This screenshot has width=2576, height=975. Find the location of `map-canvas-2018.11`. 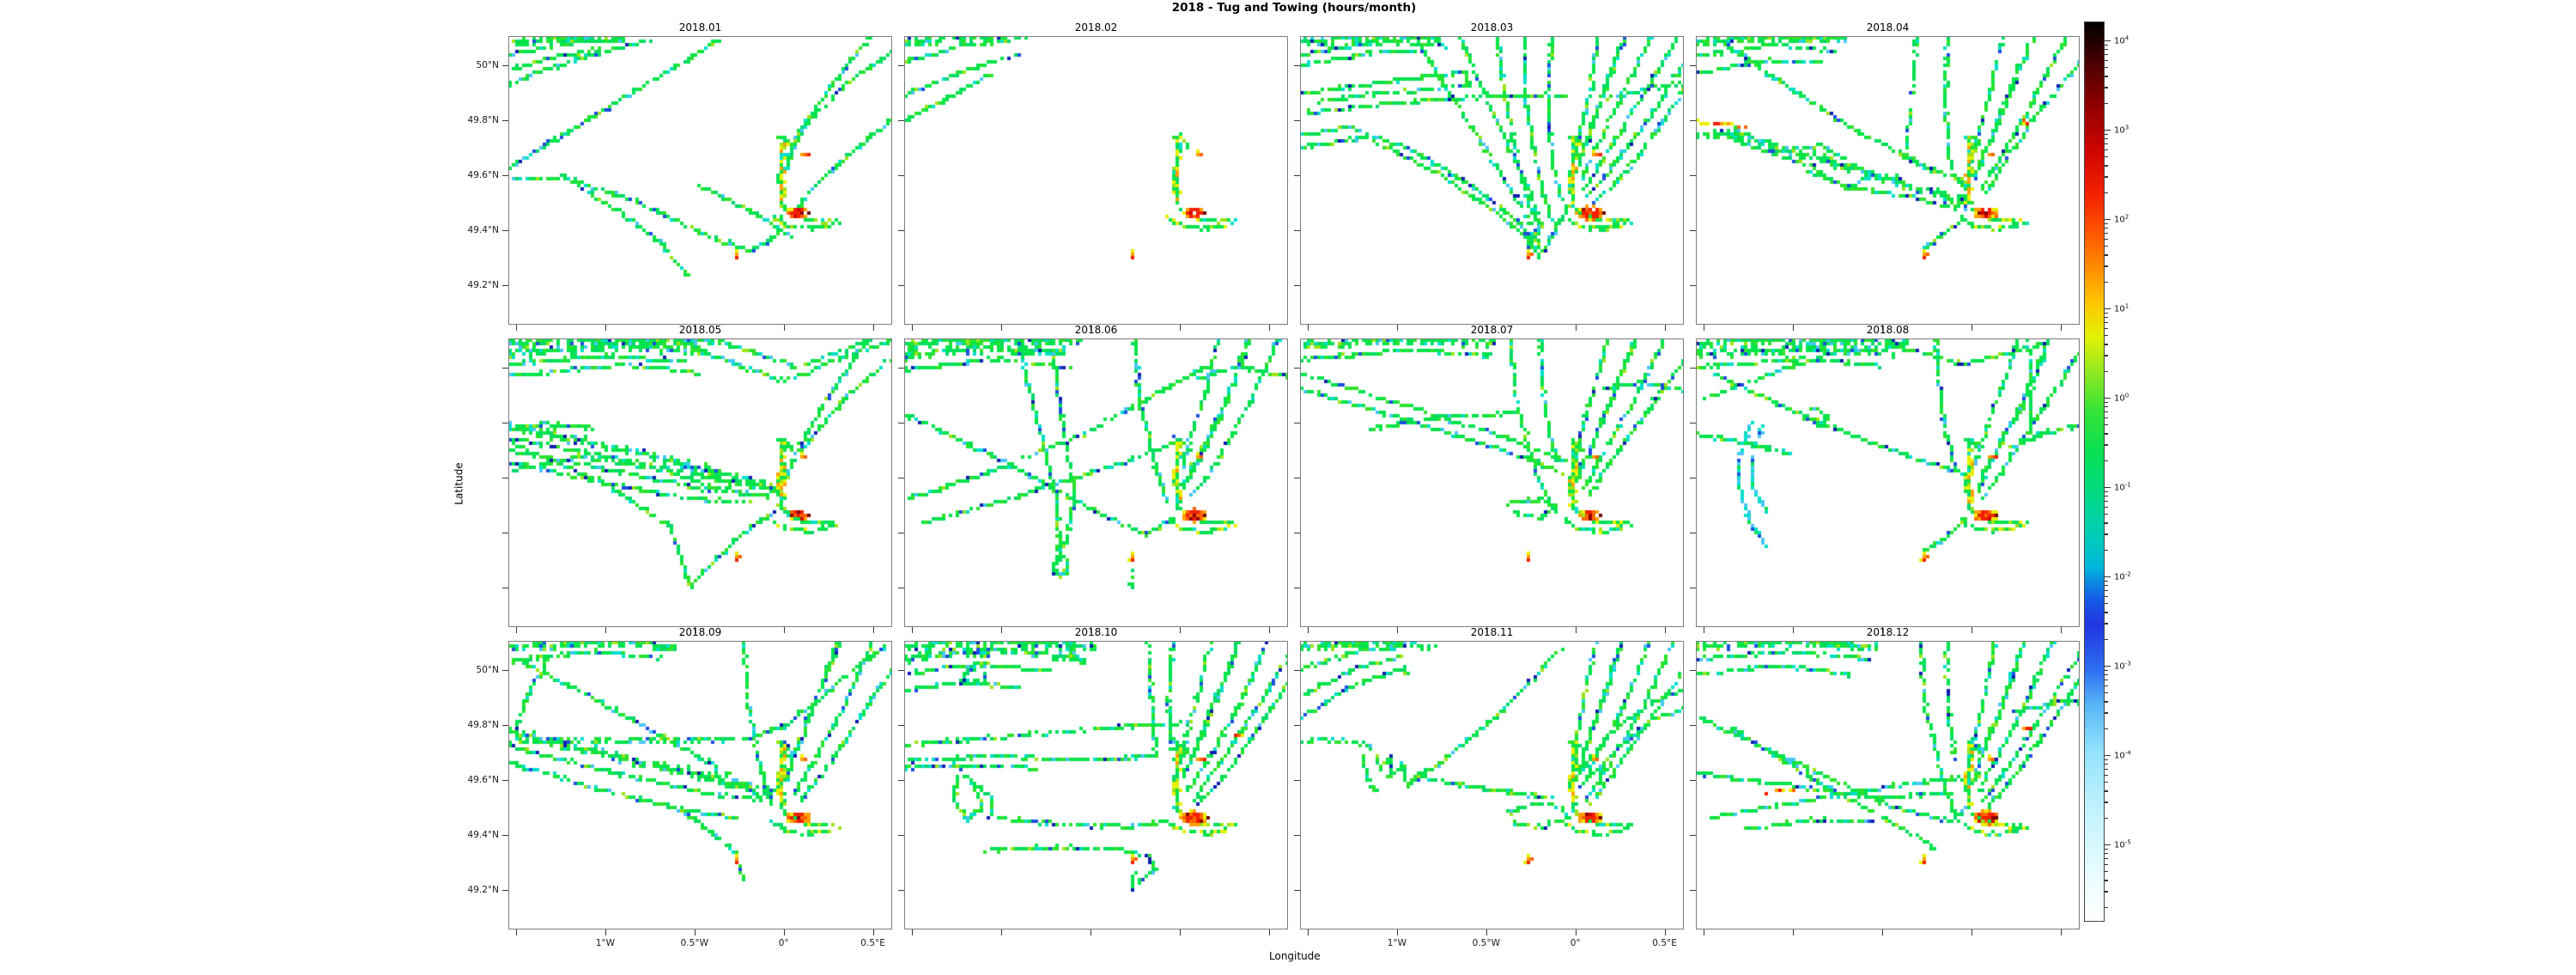

map-canvas-2018.11 is located at coordinates (1492, 785).